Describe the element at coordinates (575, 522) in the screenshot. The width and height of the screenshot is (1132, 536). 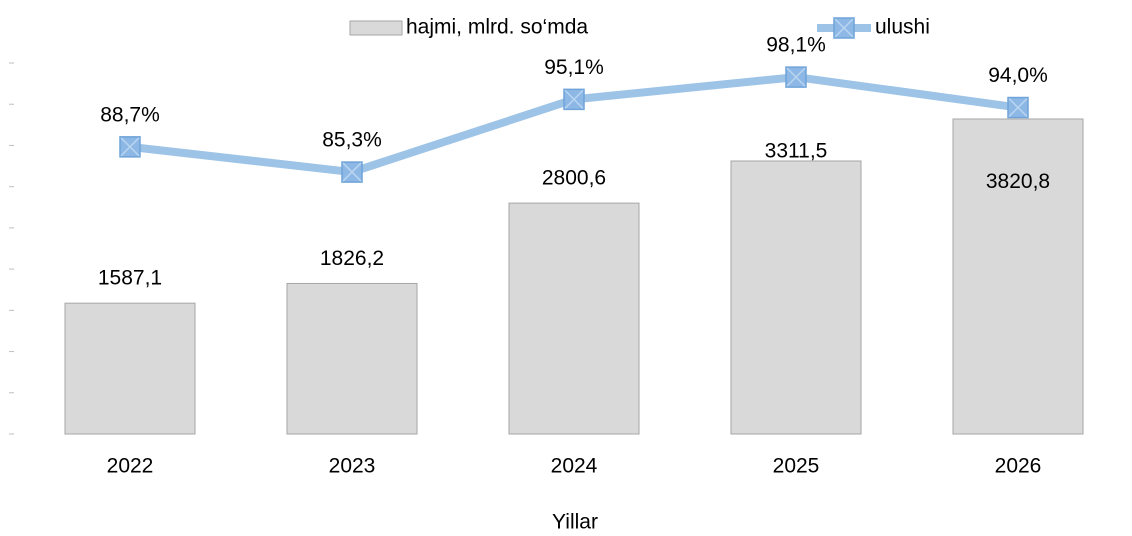
I see `x-axis-title: Yillar` at that location.